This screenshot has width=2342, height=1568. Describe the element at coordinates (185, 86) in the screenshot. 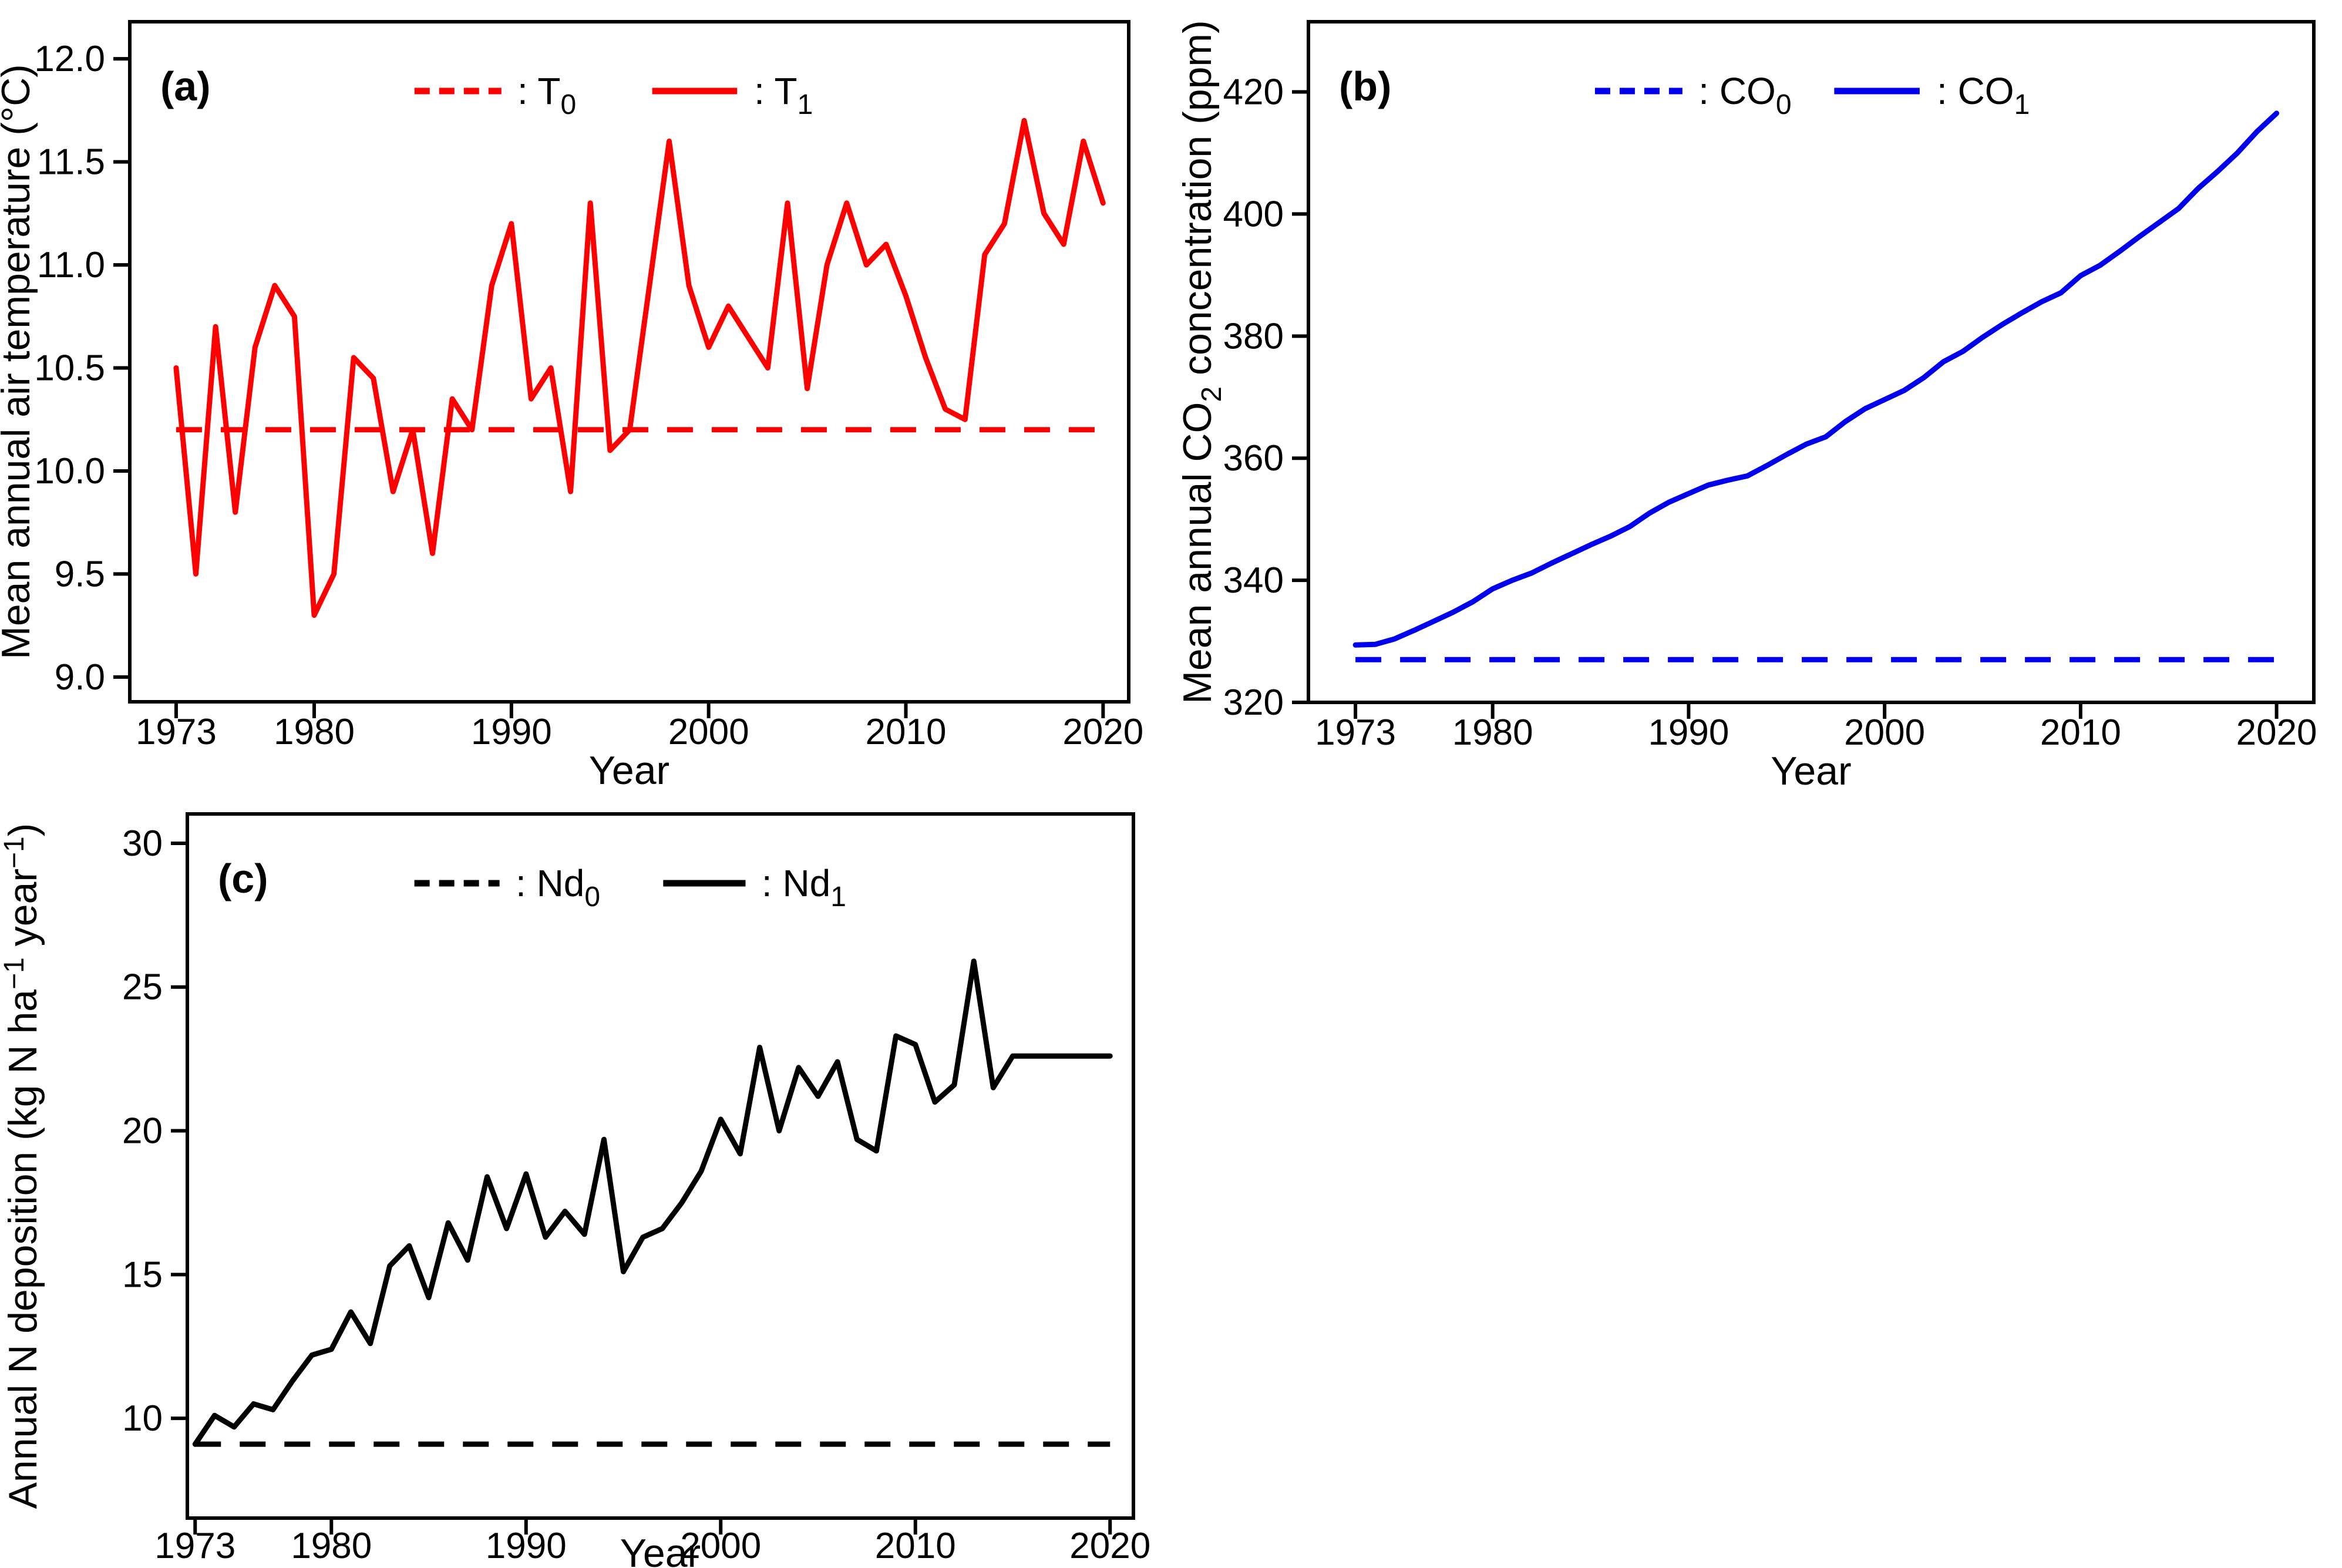

I see `panel1-letter: (a)` at that location.